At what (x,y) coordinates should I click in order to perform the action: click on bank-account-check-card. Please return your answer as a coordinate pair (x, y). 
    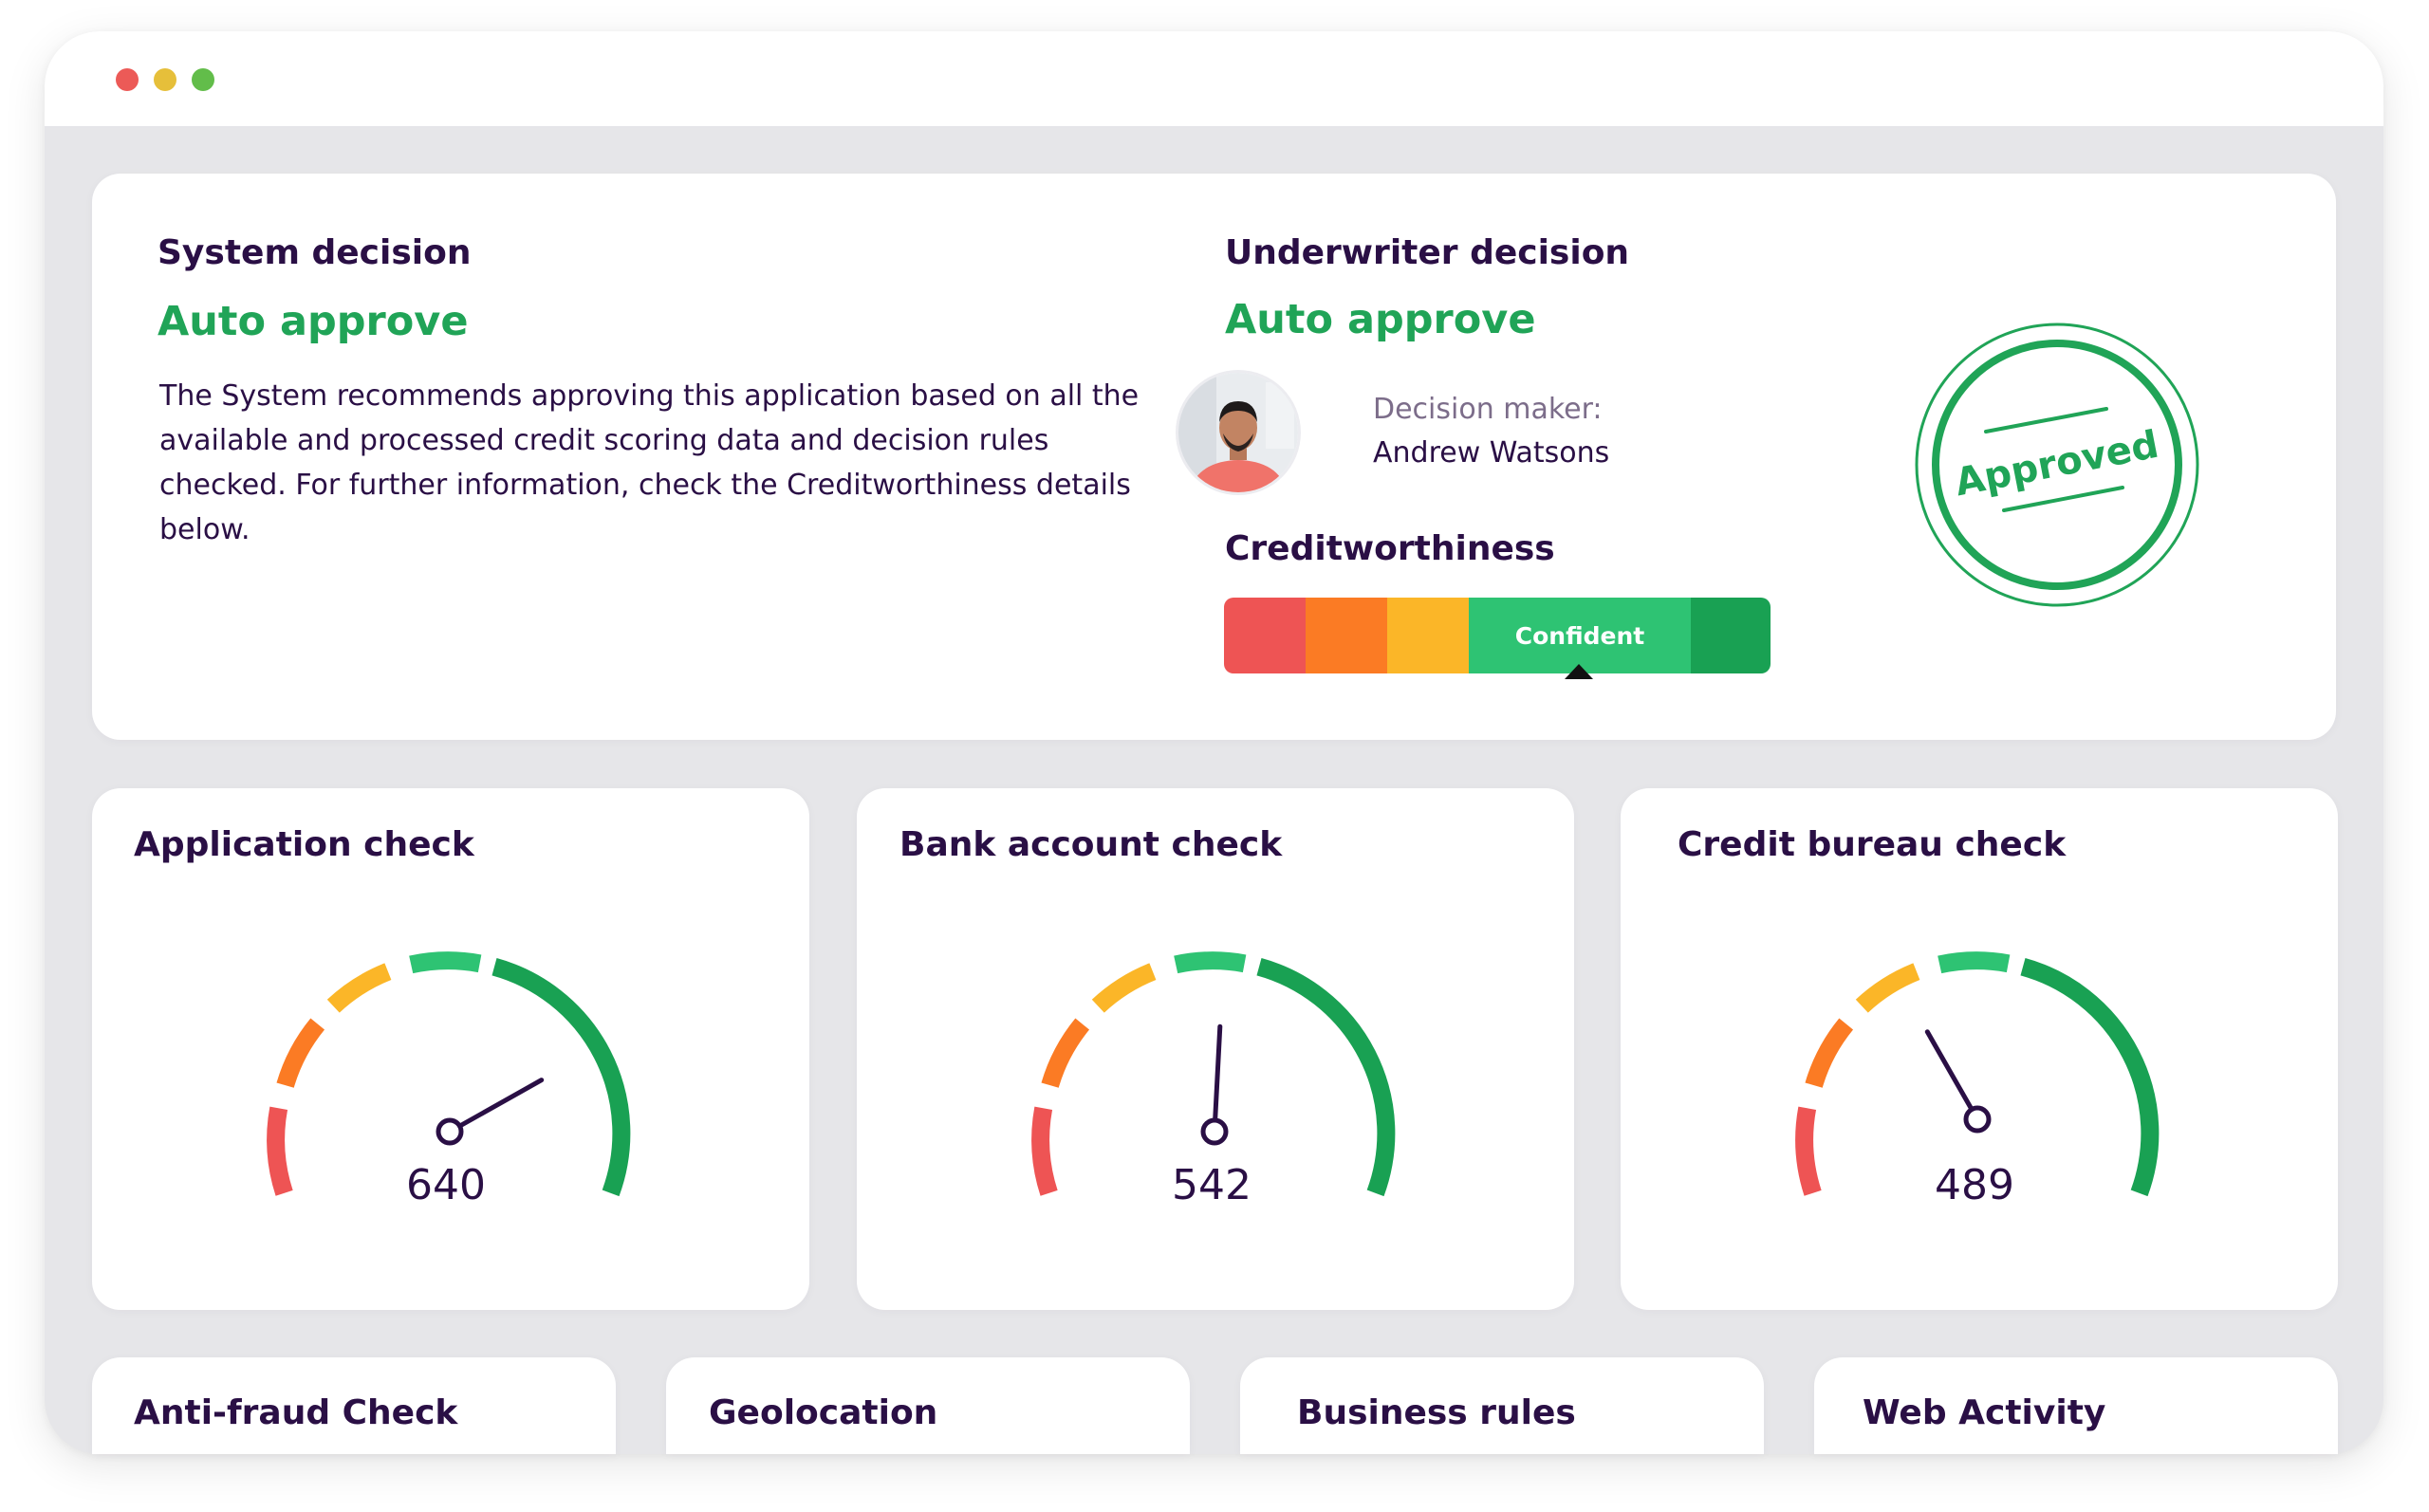
    Looking at the image, I should click on (1215, 1049).